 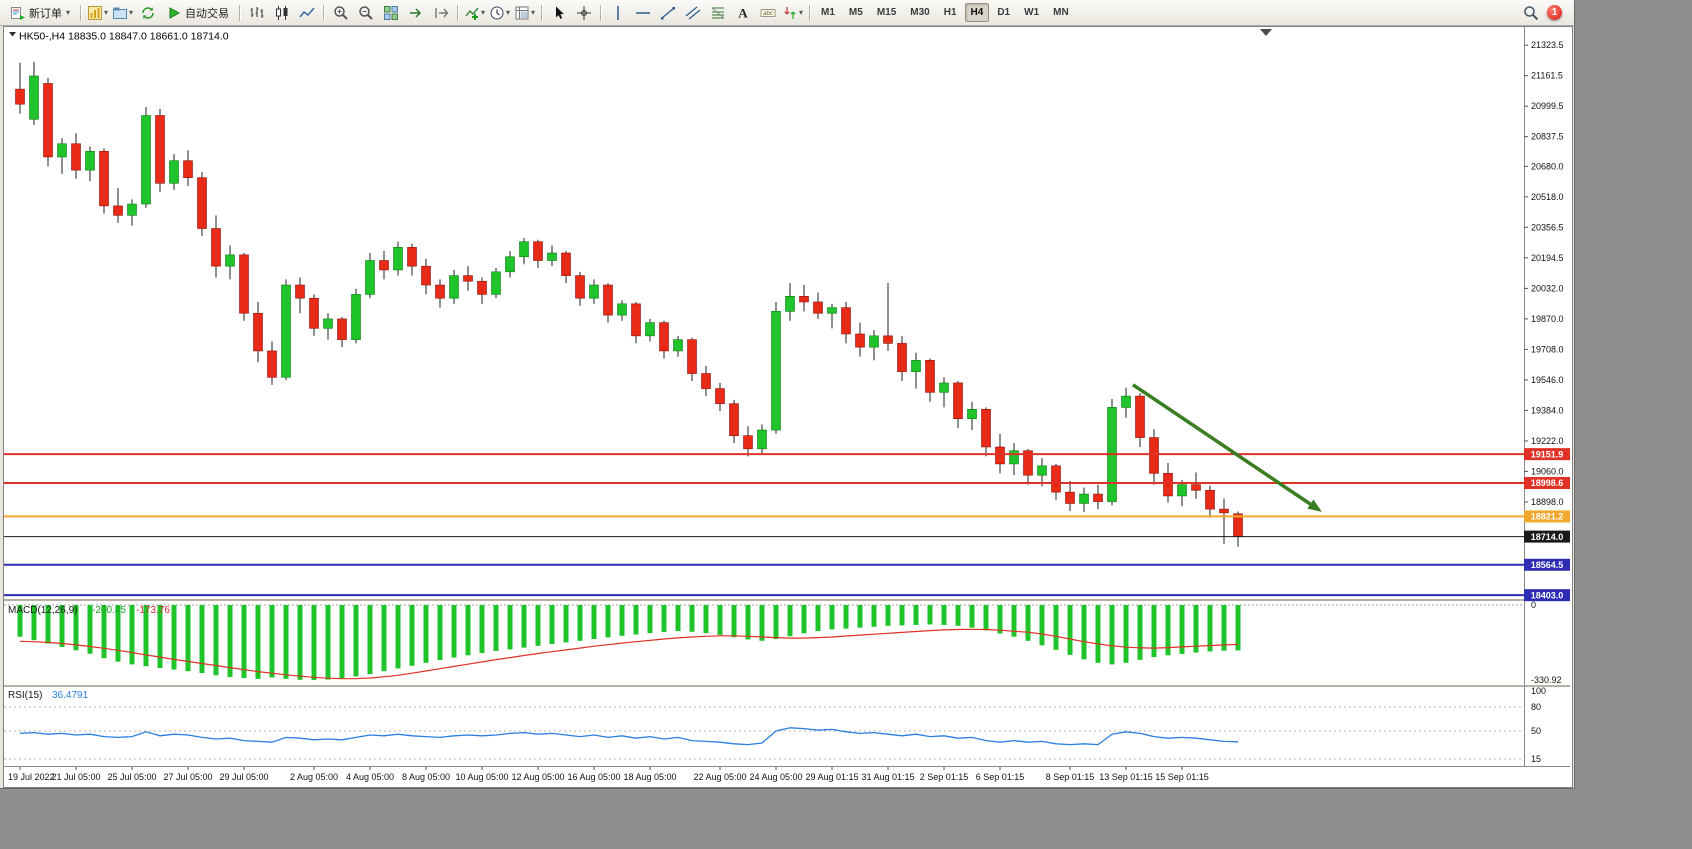 I want to click on candlestick-chart-button, so click(x=281, y=13).